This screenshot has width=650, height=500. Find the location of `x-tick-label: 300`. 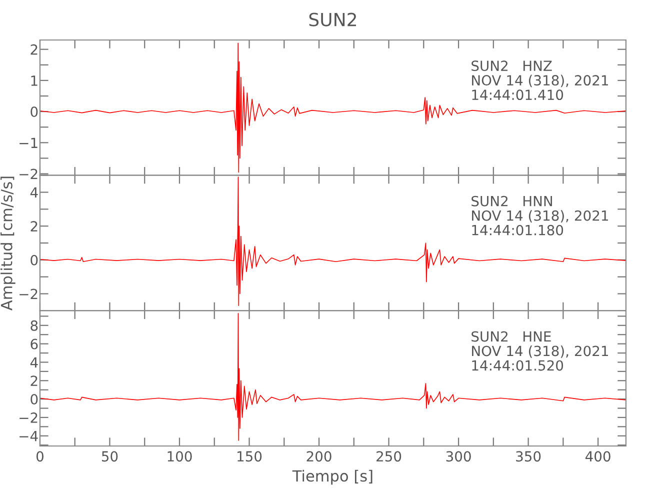

x-tick-label: 300 is located at coordinates (458, 456).